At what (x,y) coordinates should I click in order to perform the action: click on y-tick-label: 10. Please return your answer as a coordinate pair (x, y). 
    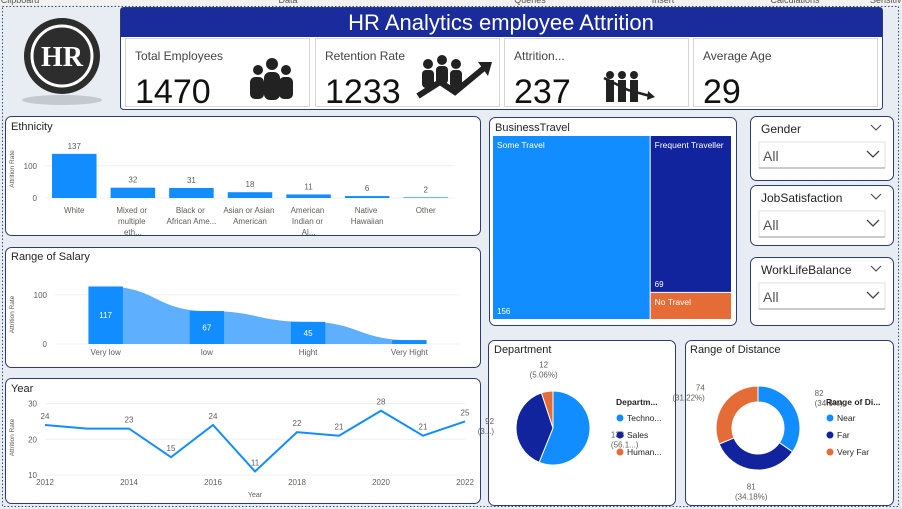
    Looking at the image, I should click on (32, 475).